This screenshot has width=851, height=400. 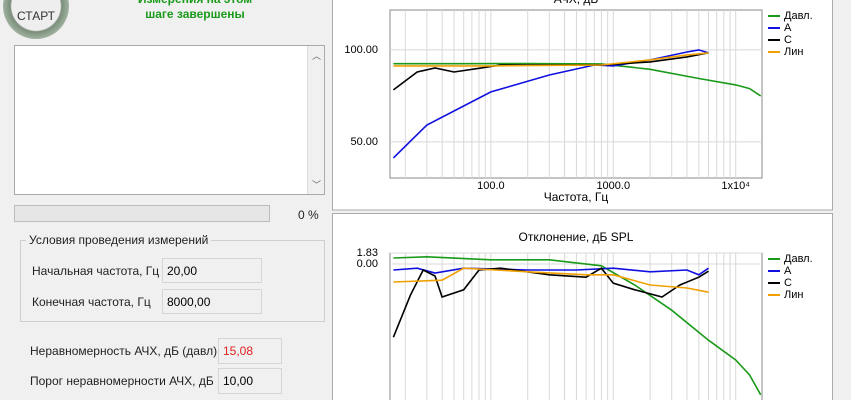 I want to click on status-text: Измерения на этом шаге завершены, so click(x=195, y=10).